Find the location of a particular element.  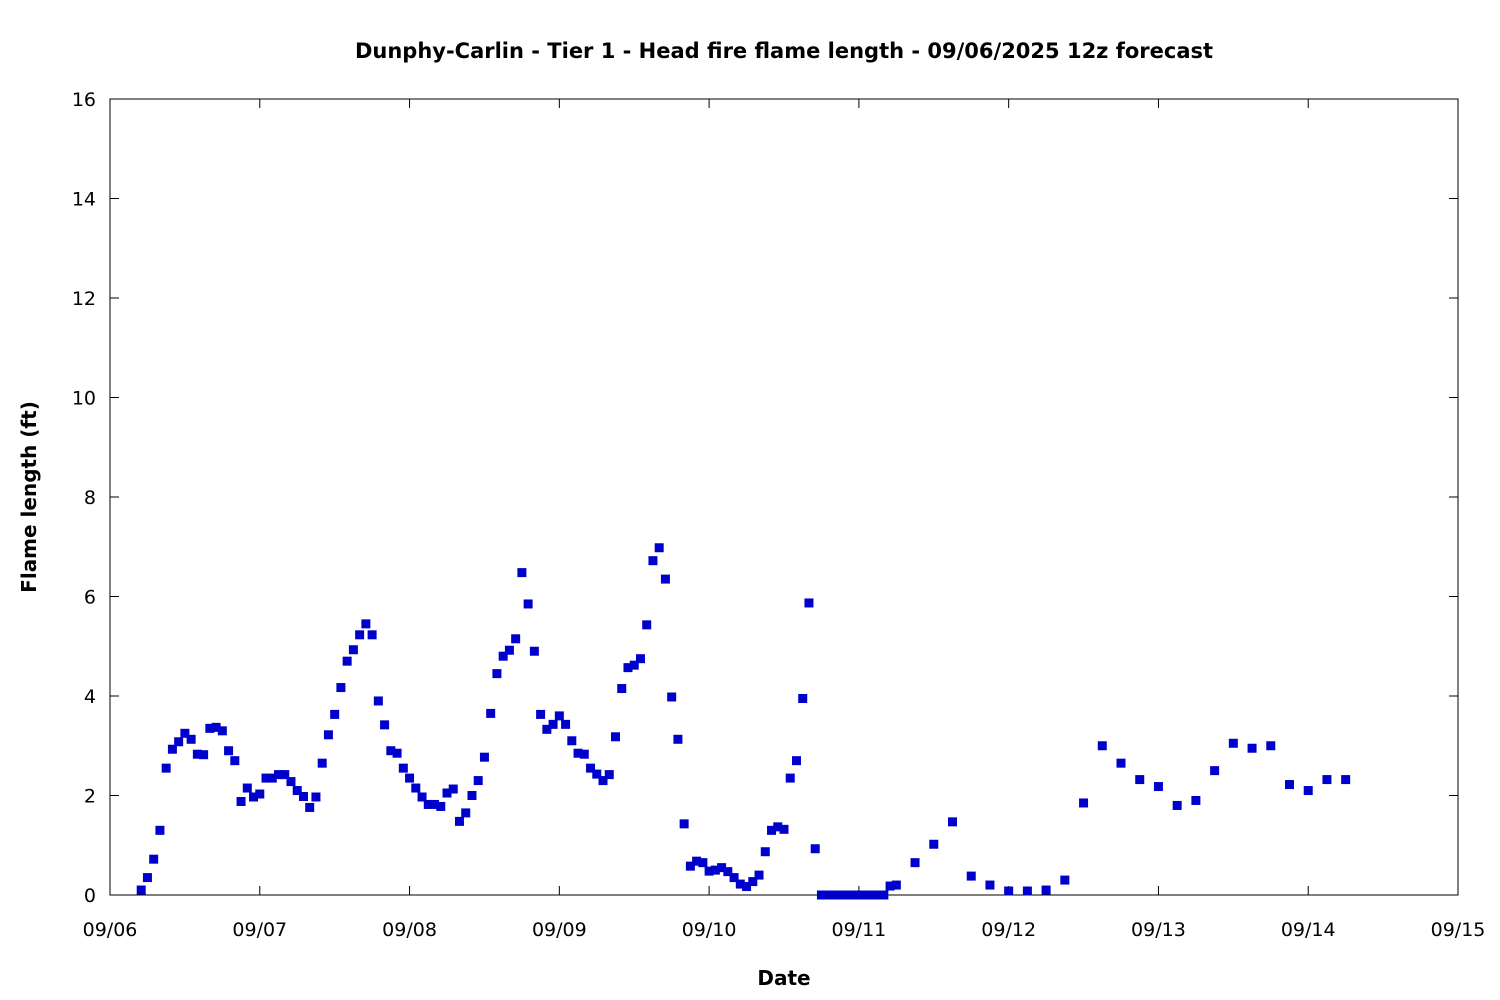

y-tick-label: 2 is located at coordinates (90, 797).